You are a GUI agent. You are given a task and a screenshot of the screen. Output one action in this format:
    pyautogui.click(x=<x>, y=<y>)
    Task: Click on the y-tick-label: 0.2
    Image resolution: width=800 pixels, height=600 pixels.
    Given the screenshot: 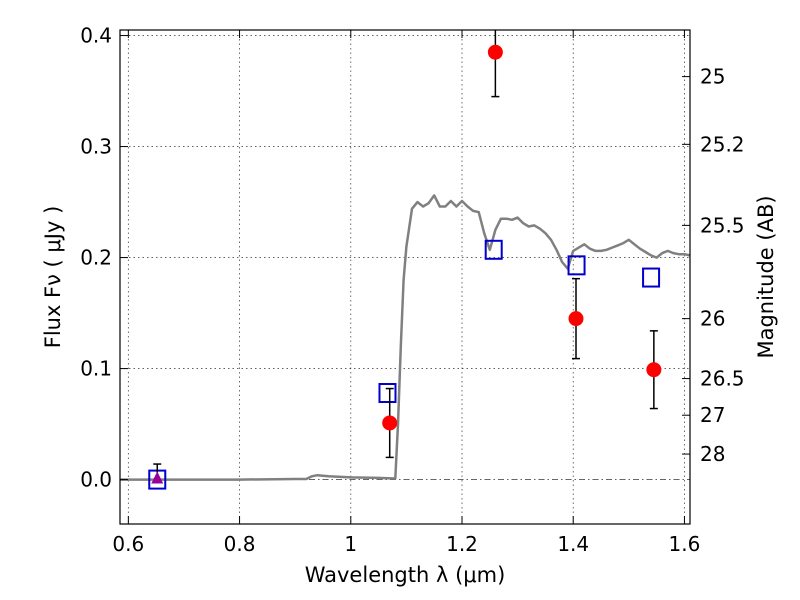 What is the action you would take?
    pyautogui.click(x=96, y=258)
    